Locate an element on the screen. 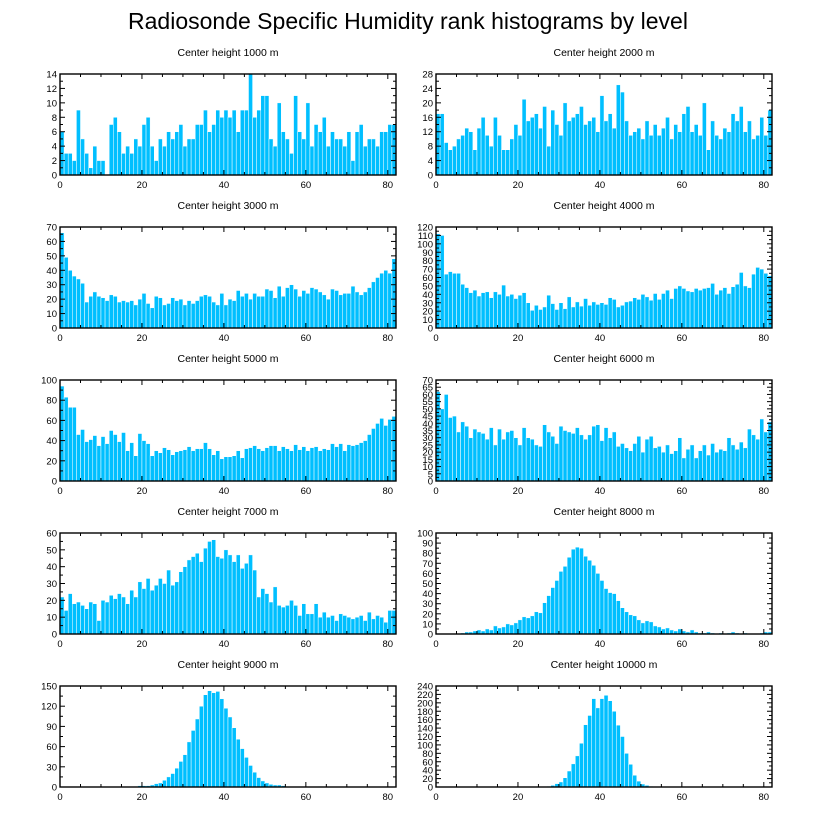 Image resolution: width=816 pixels, height=824 pixels. y-tick-label-4000m-80: 80 is located at coordinates (427, 261).